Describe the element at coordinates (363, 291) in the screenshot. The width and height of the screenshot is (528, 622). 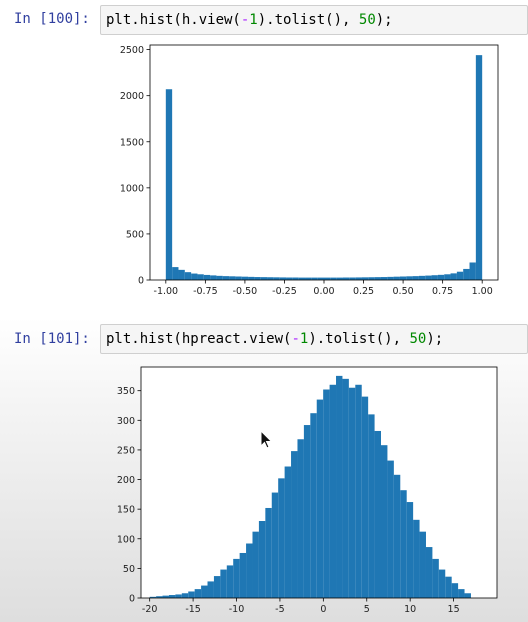
I see `x-tick-label: 0.25` at that location.